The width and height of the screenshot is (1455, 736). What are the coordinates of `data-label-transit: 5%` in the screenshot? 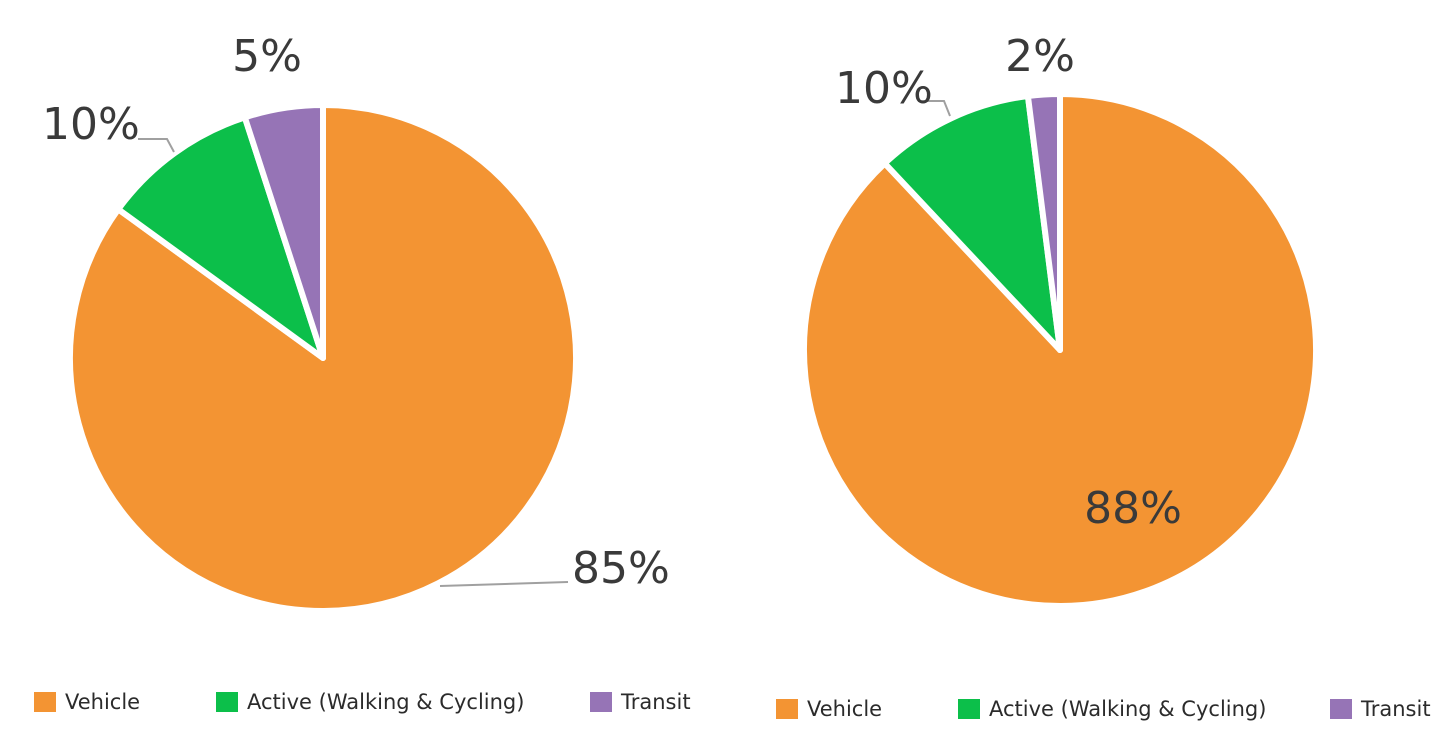 It's located at (267, 56).